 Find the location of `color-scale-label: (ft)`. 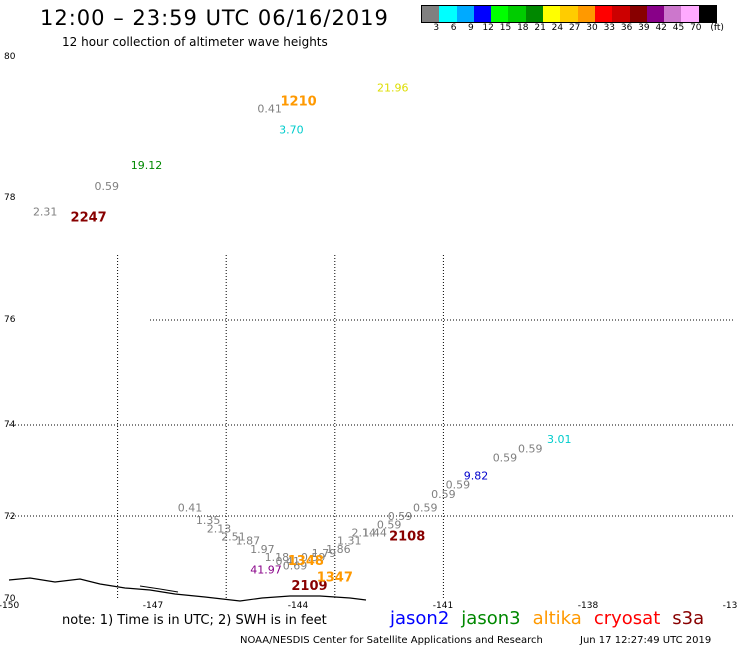

color-scale-label: (ft) is located at coordinates (717, 28).